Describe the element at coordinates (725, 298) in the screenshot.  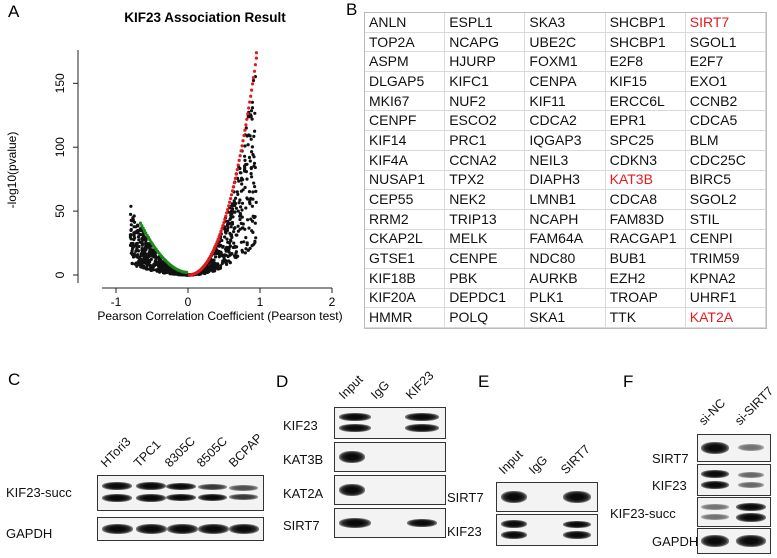
I see `gene-cell: UHRF1` at that location.